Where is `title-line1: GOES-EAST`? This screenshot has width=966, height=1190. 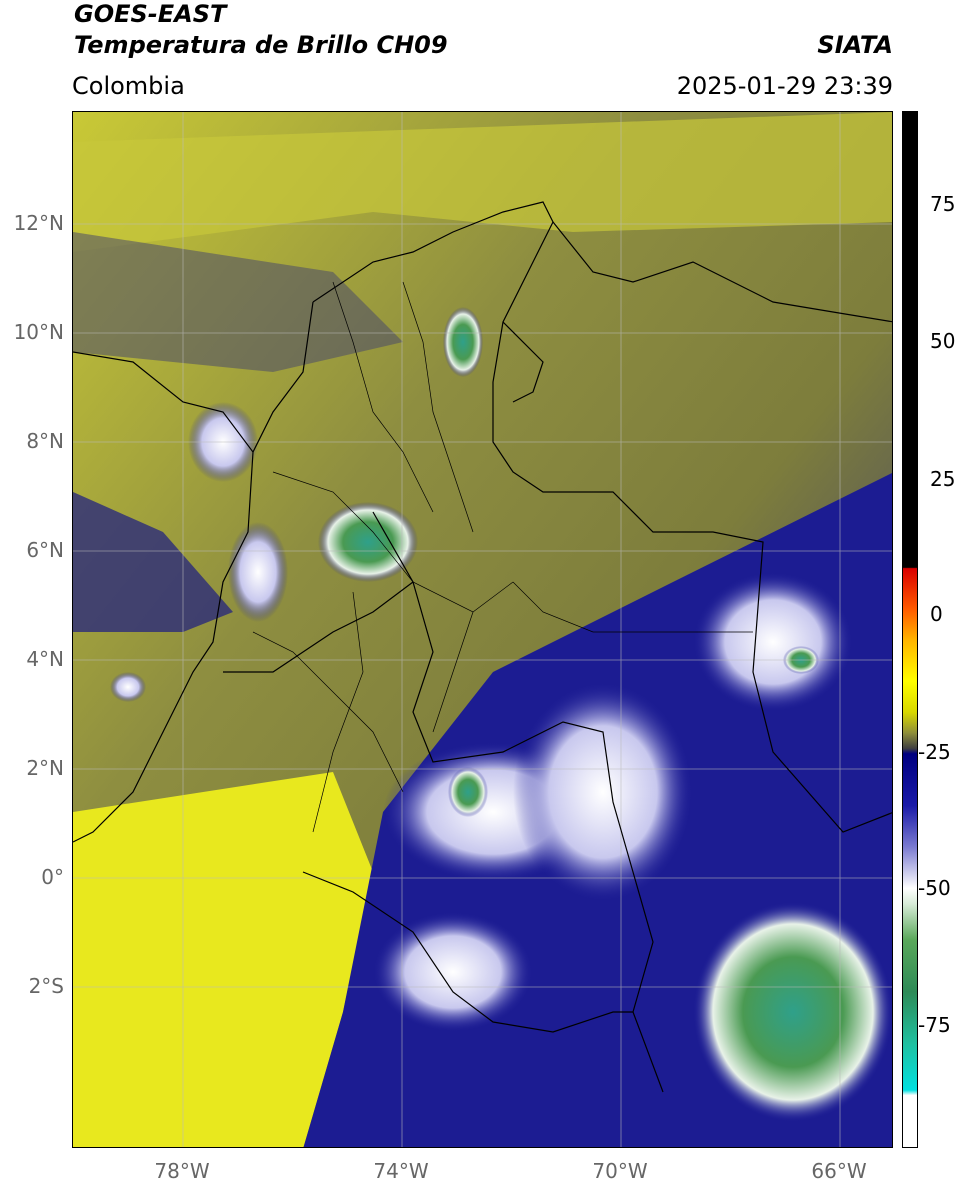 title-line1: GOES-EAST is located at coordinates (150, 14).